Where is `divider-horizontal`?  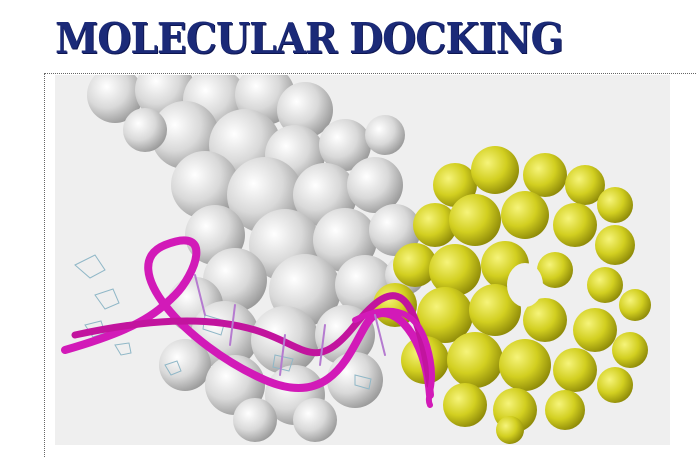
divider-horizontal is located at coordinates (370, 73).